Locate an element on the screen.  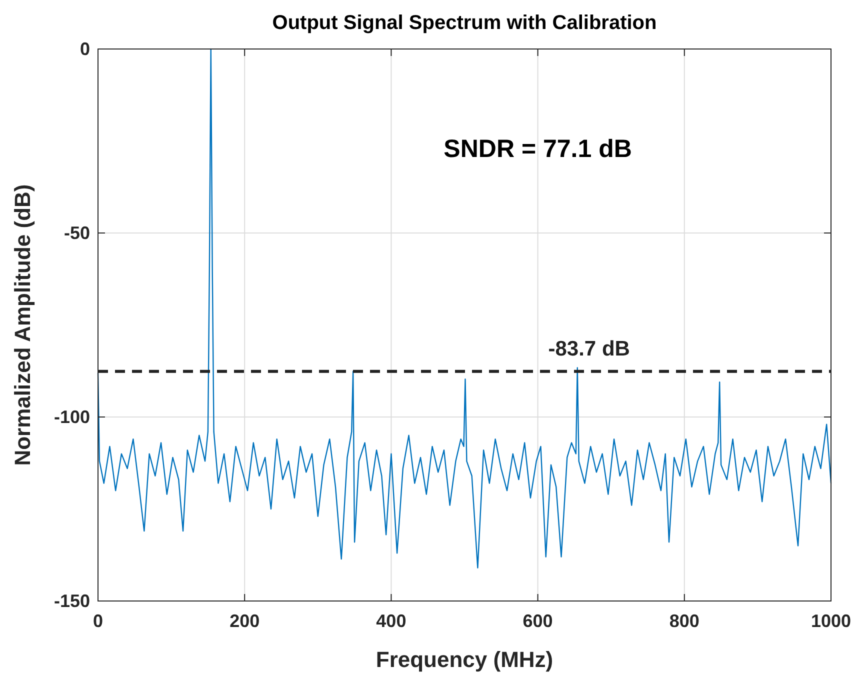
x-tick-label: 200 is located at coordinates (245, 621).